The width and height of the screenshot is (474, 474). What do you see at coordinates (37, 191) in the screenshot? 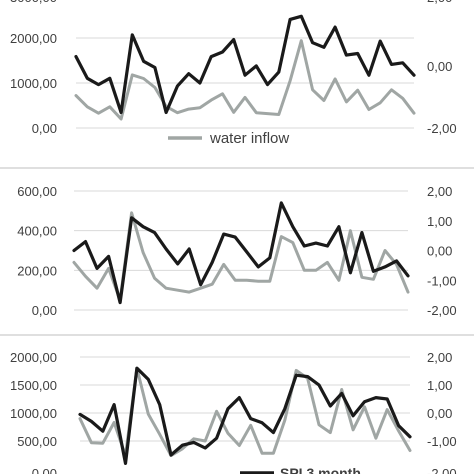
I see `y-tick-left: 600,00` at bounding box center [37, 191].